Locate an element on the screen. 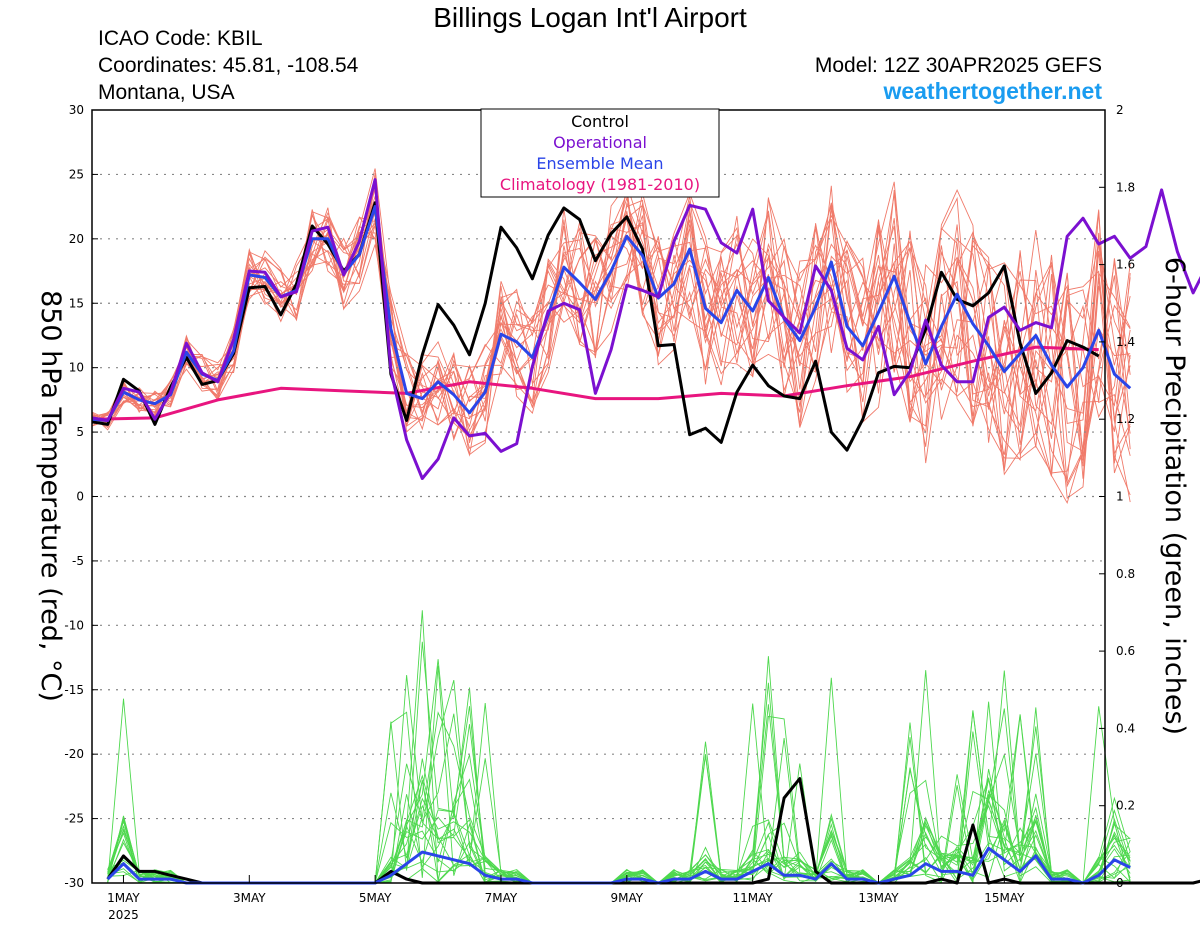 The width and height of the screenshot is (1200, 927). y-right-tick-label: 0 is located at coordinates (1120, 883).